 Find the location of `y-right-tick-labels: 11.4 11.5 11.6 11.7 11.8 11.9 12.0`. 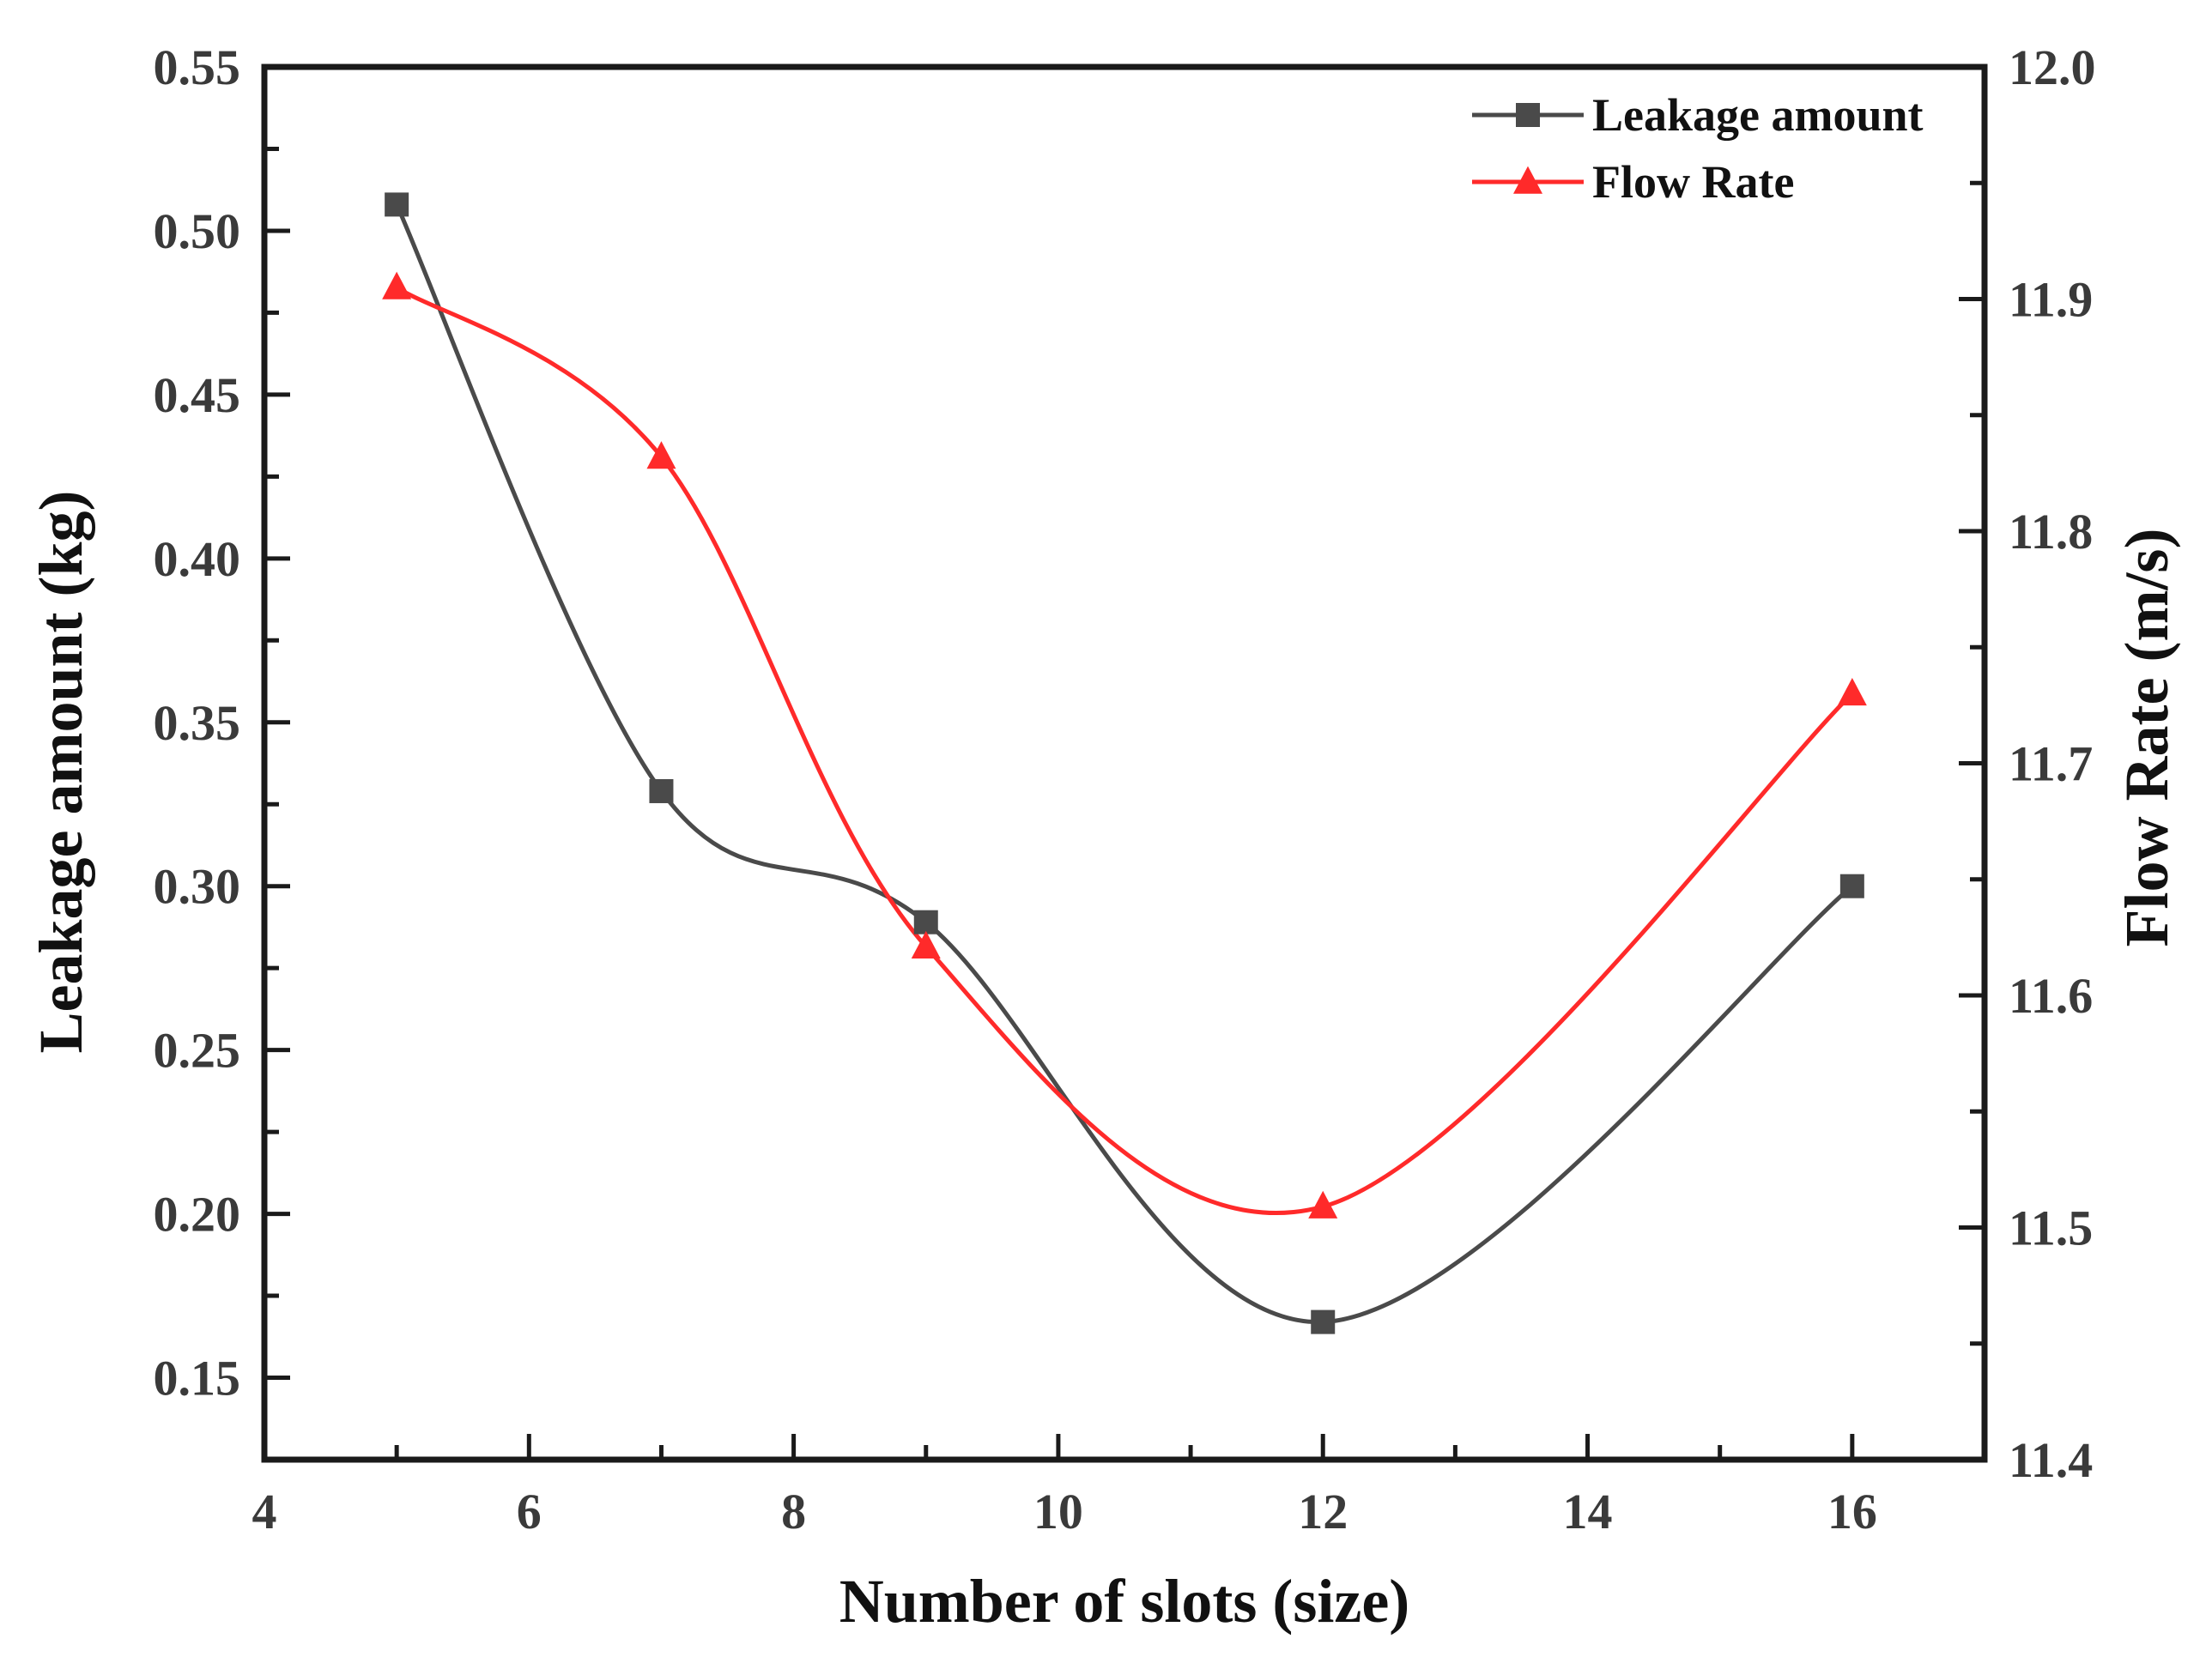

y-right-tick-labels: 11.4 11.5 11.6 11.7 11.8 11.9 12.0 is located at coordinates (2052, 763).